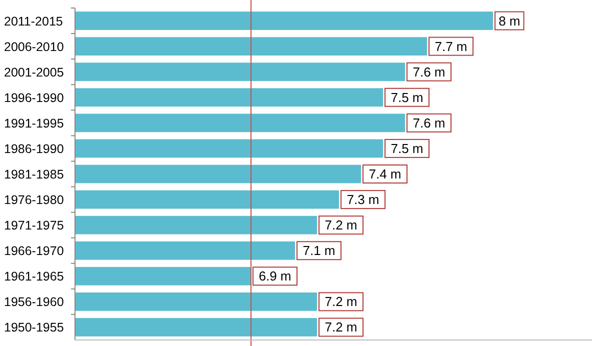  What do you see at coordinates (34, 123) in the screenshot?
I see `y-tick-label: 1991-1995` at bounding box center [34, 123].